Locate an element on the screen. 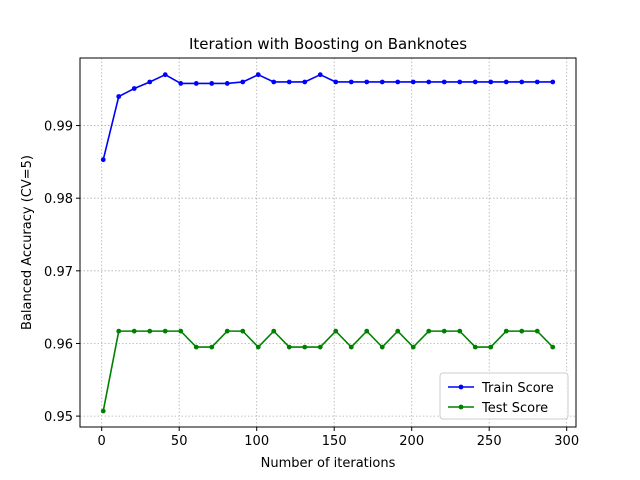 This screenshot has height=480, width=640. x-tick-label: 300 is located at coordinates (566, 441).